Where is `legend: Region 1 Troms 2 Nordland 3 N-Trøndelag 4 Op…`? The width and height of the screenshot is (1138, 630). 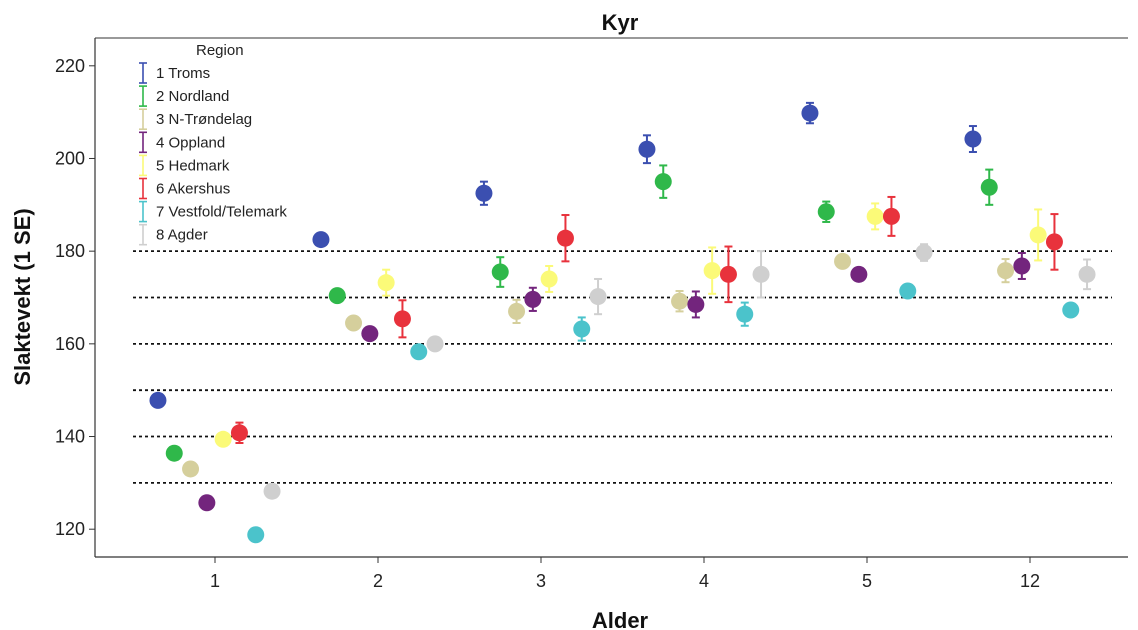 legend: Region 1 Troms 2 Nordland 3 N-Trøndelag 4 Op… is located at coordinates (213, 144).